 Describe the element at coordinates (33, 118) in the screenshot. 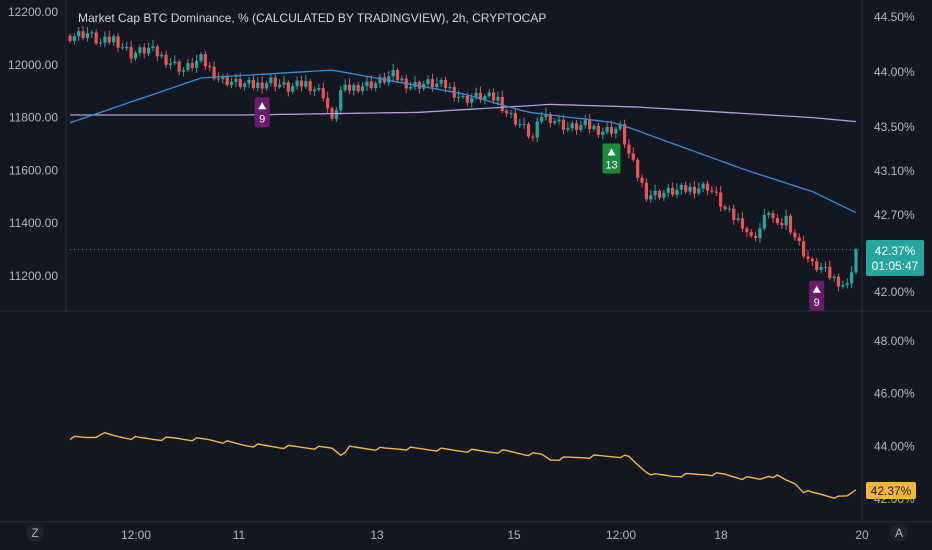

I see `left-axis-tick: 11800.00` at that location.